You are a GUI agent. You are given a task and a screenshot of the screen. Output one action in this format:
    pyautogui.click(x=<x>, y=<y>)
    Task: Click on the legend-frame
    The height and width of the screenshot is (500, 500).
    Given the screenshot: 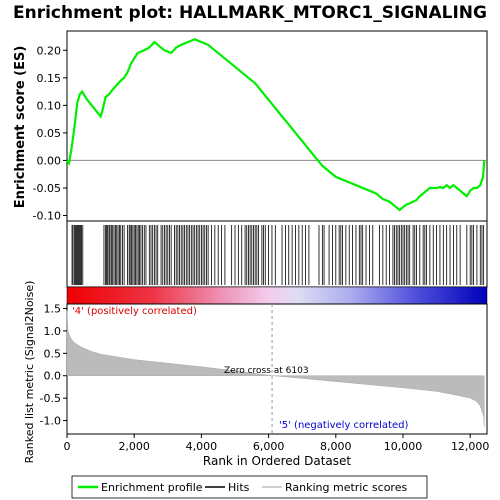 What is the action you would take?
    pyautogui.click(x=249, y=487)
    